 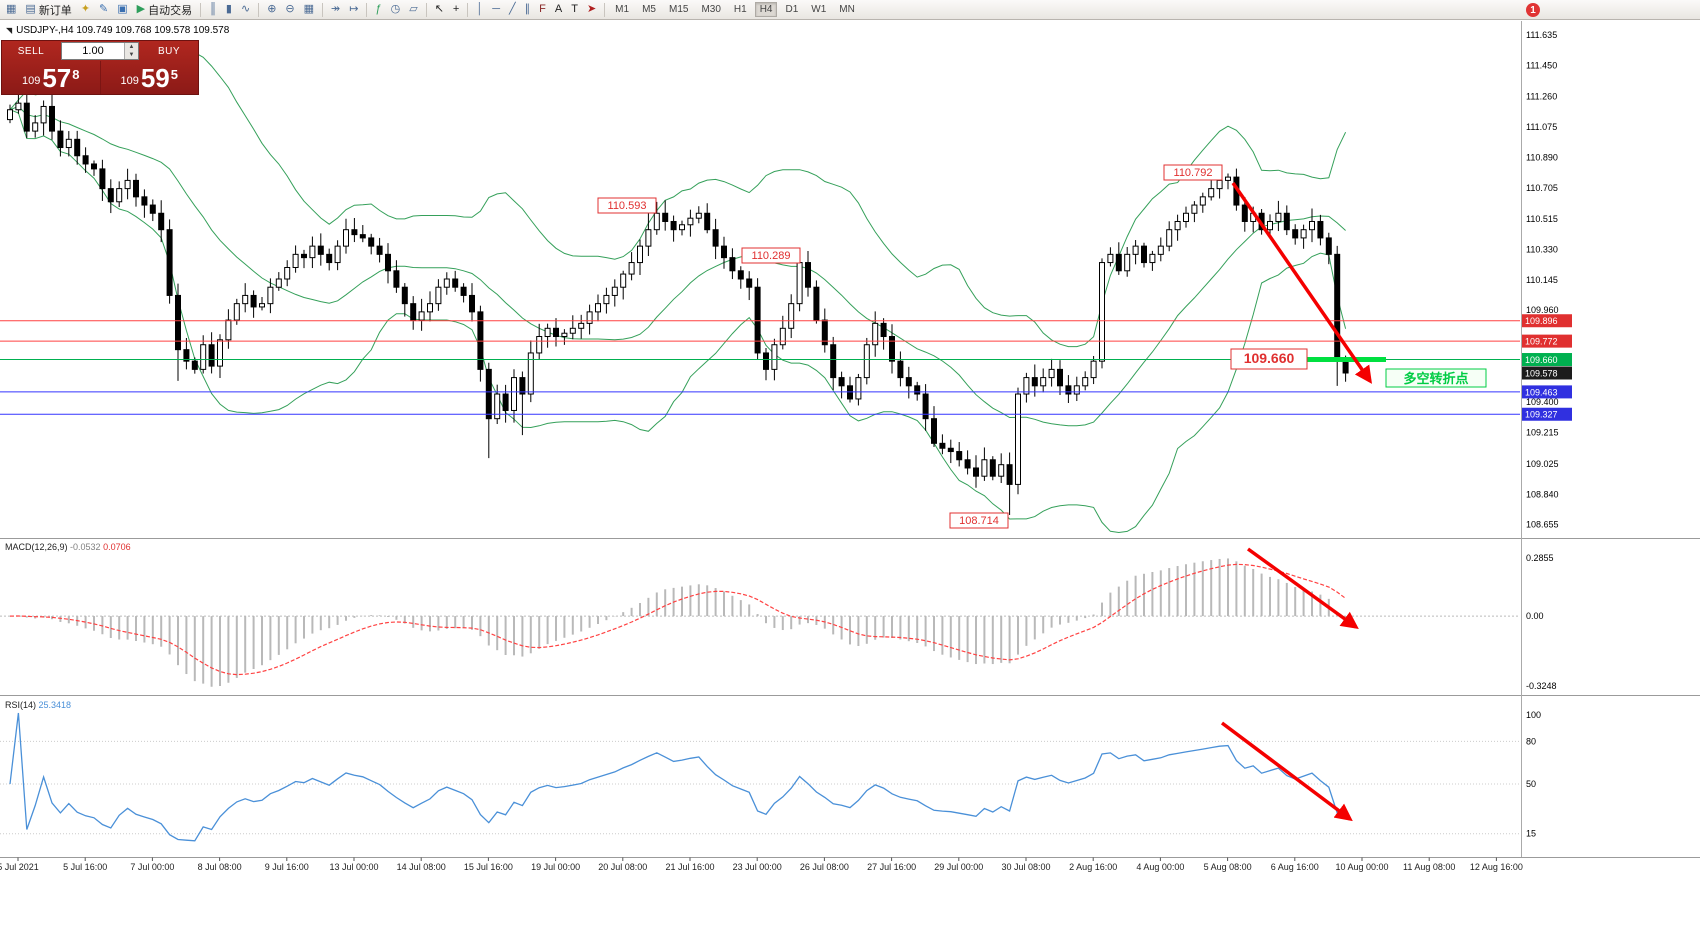 What do you see at coordinates (150, 77) in the screenshot?
I see `ask-price: 109 59 5` at bounding box center [150, 77].